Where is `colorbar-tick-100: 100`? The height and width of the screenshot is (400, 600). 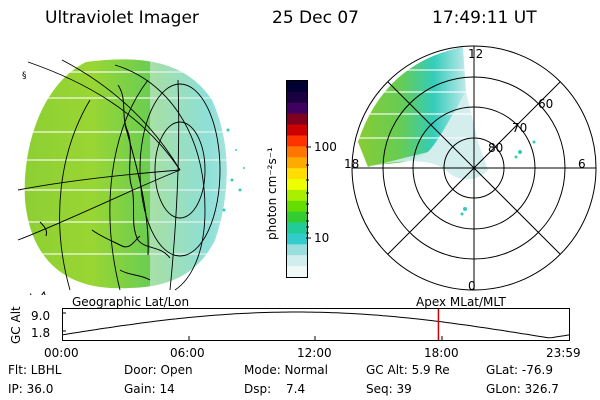
colorbar-tick-100: 100 is located at coordinates (325, 147).